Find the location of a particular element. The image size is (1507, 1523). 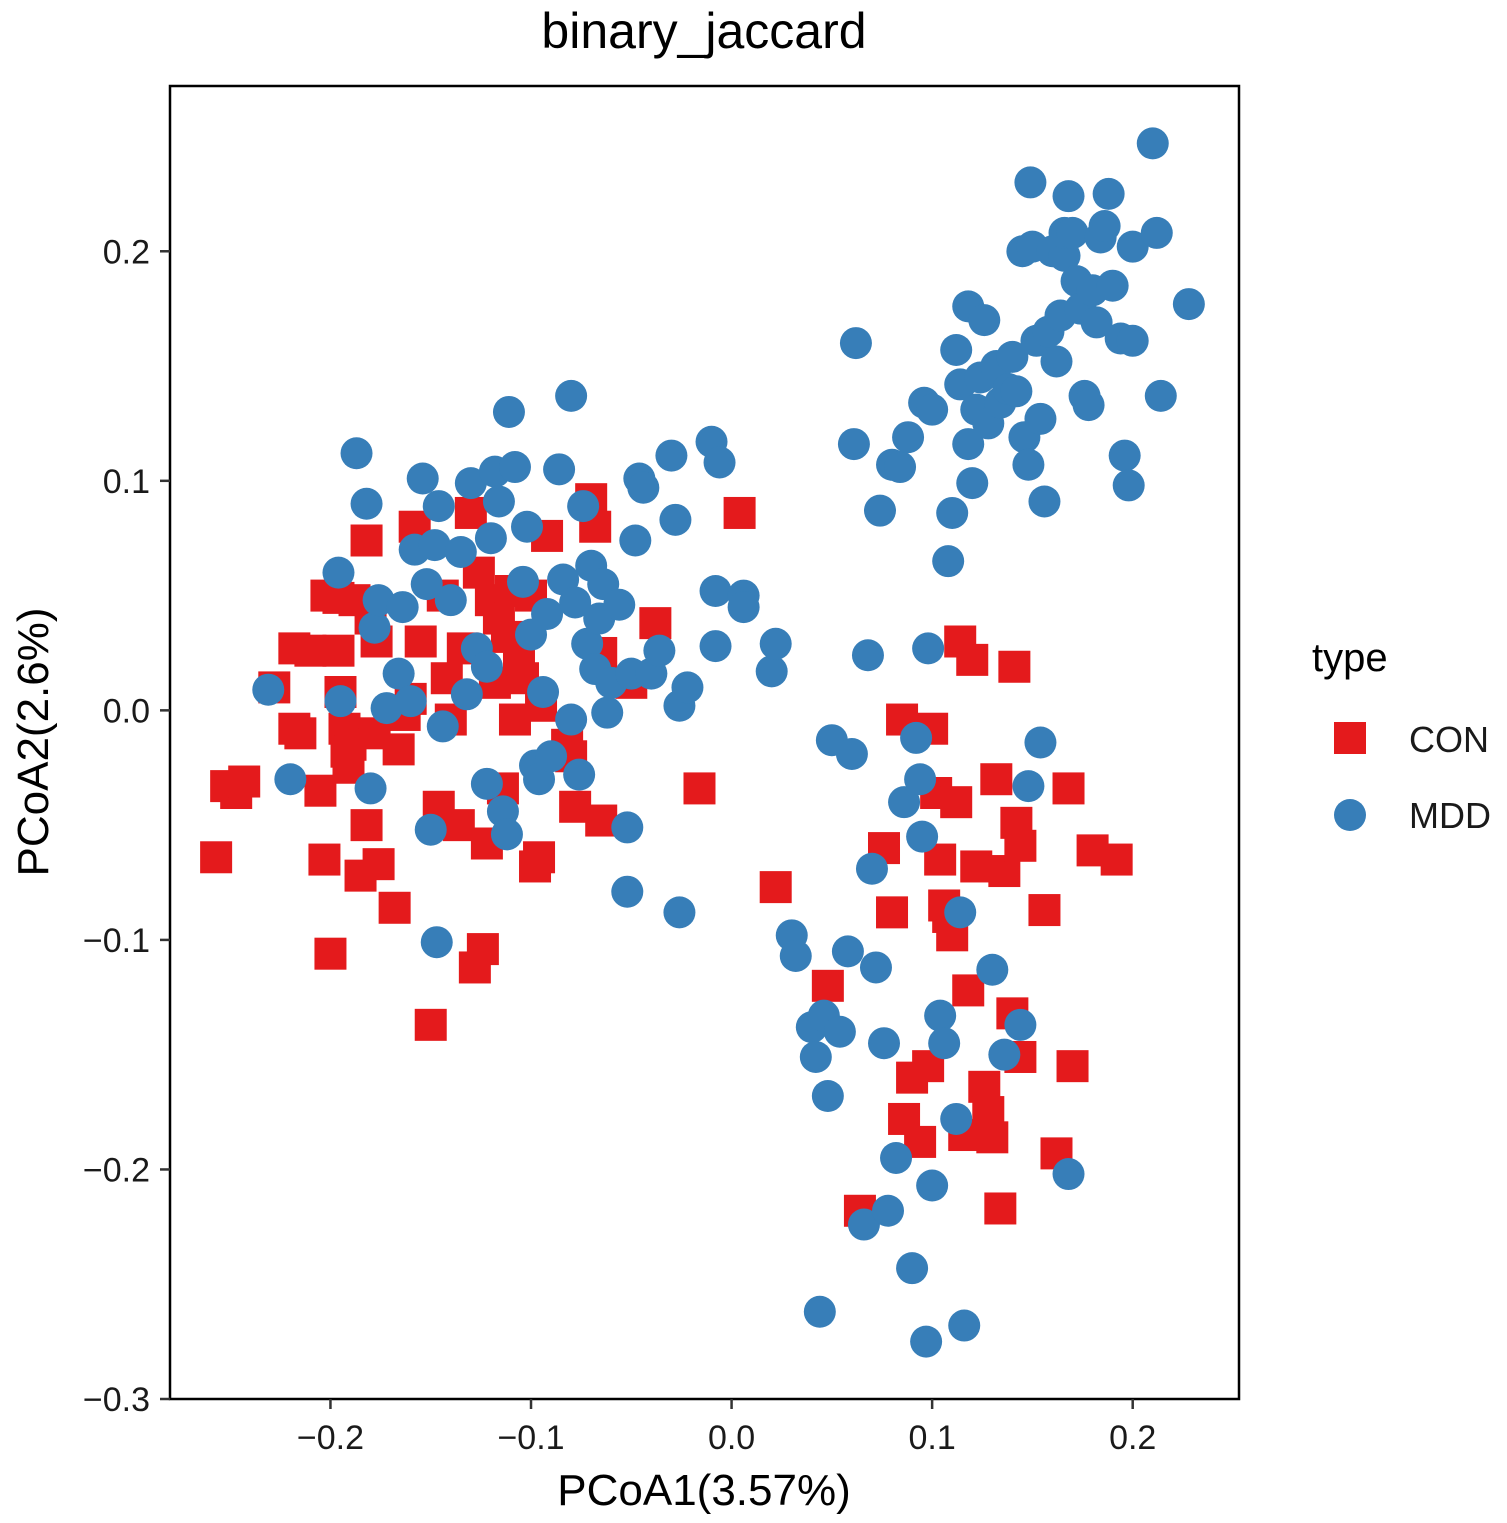

legend-con-swatch is located at coordinates (1350, 738).